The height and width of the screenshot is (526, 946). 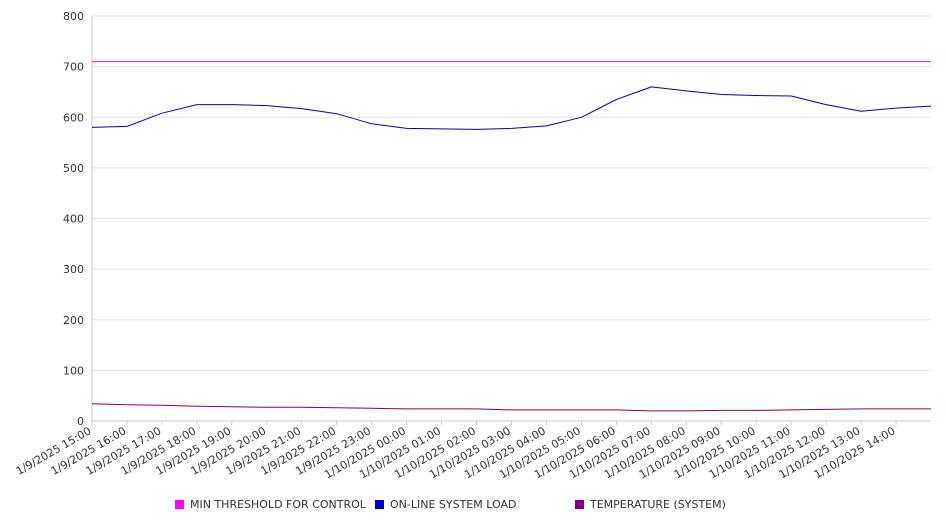 What do you see at coordinates (73, 320) in the screenshot?
I see `y-tick-label: 200` at bounding box center [73, 320].